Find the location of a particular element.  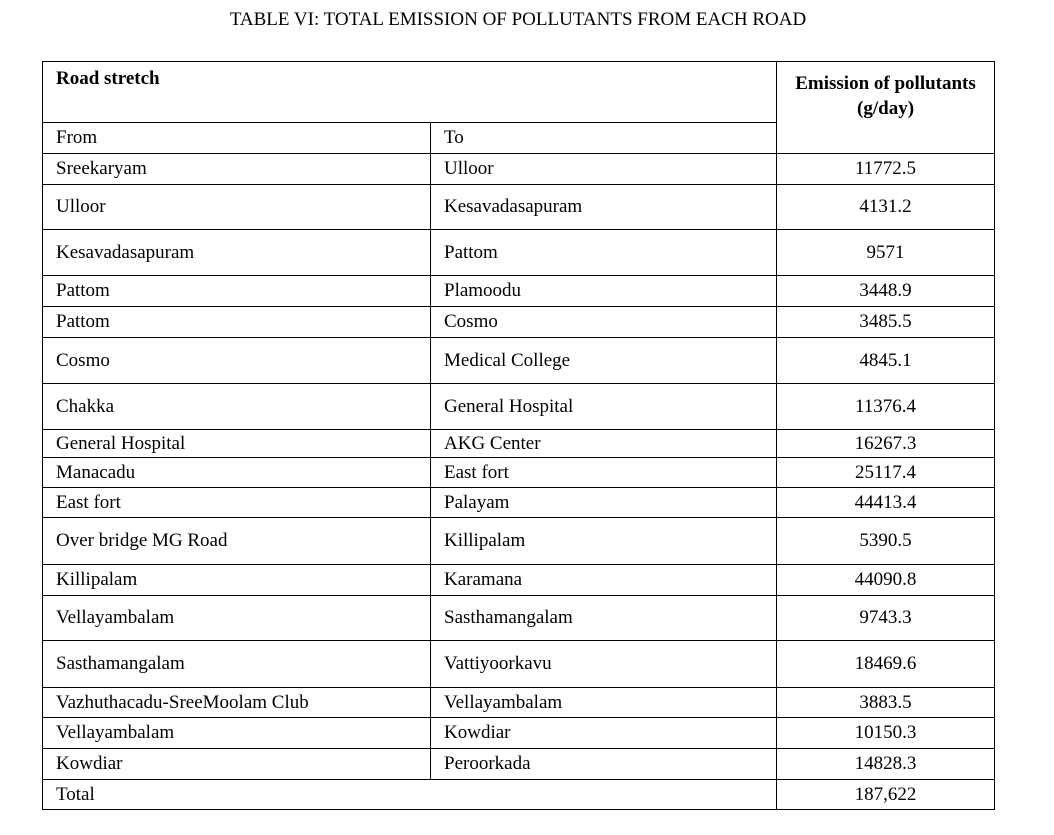

cell-to: General Hospital is located at coordinates (603, 406).